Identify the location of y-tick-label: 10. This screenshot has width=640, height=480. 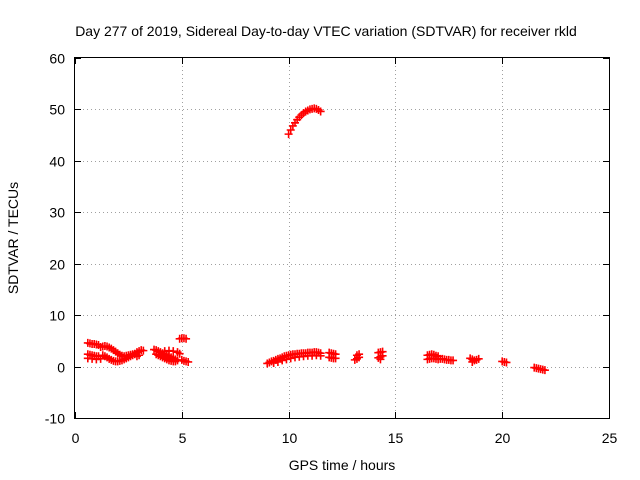
(57, 316).